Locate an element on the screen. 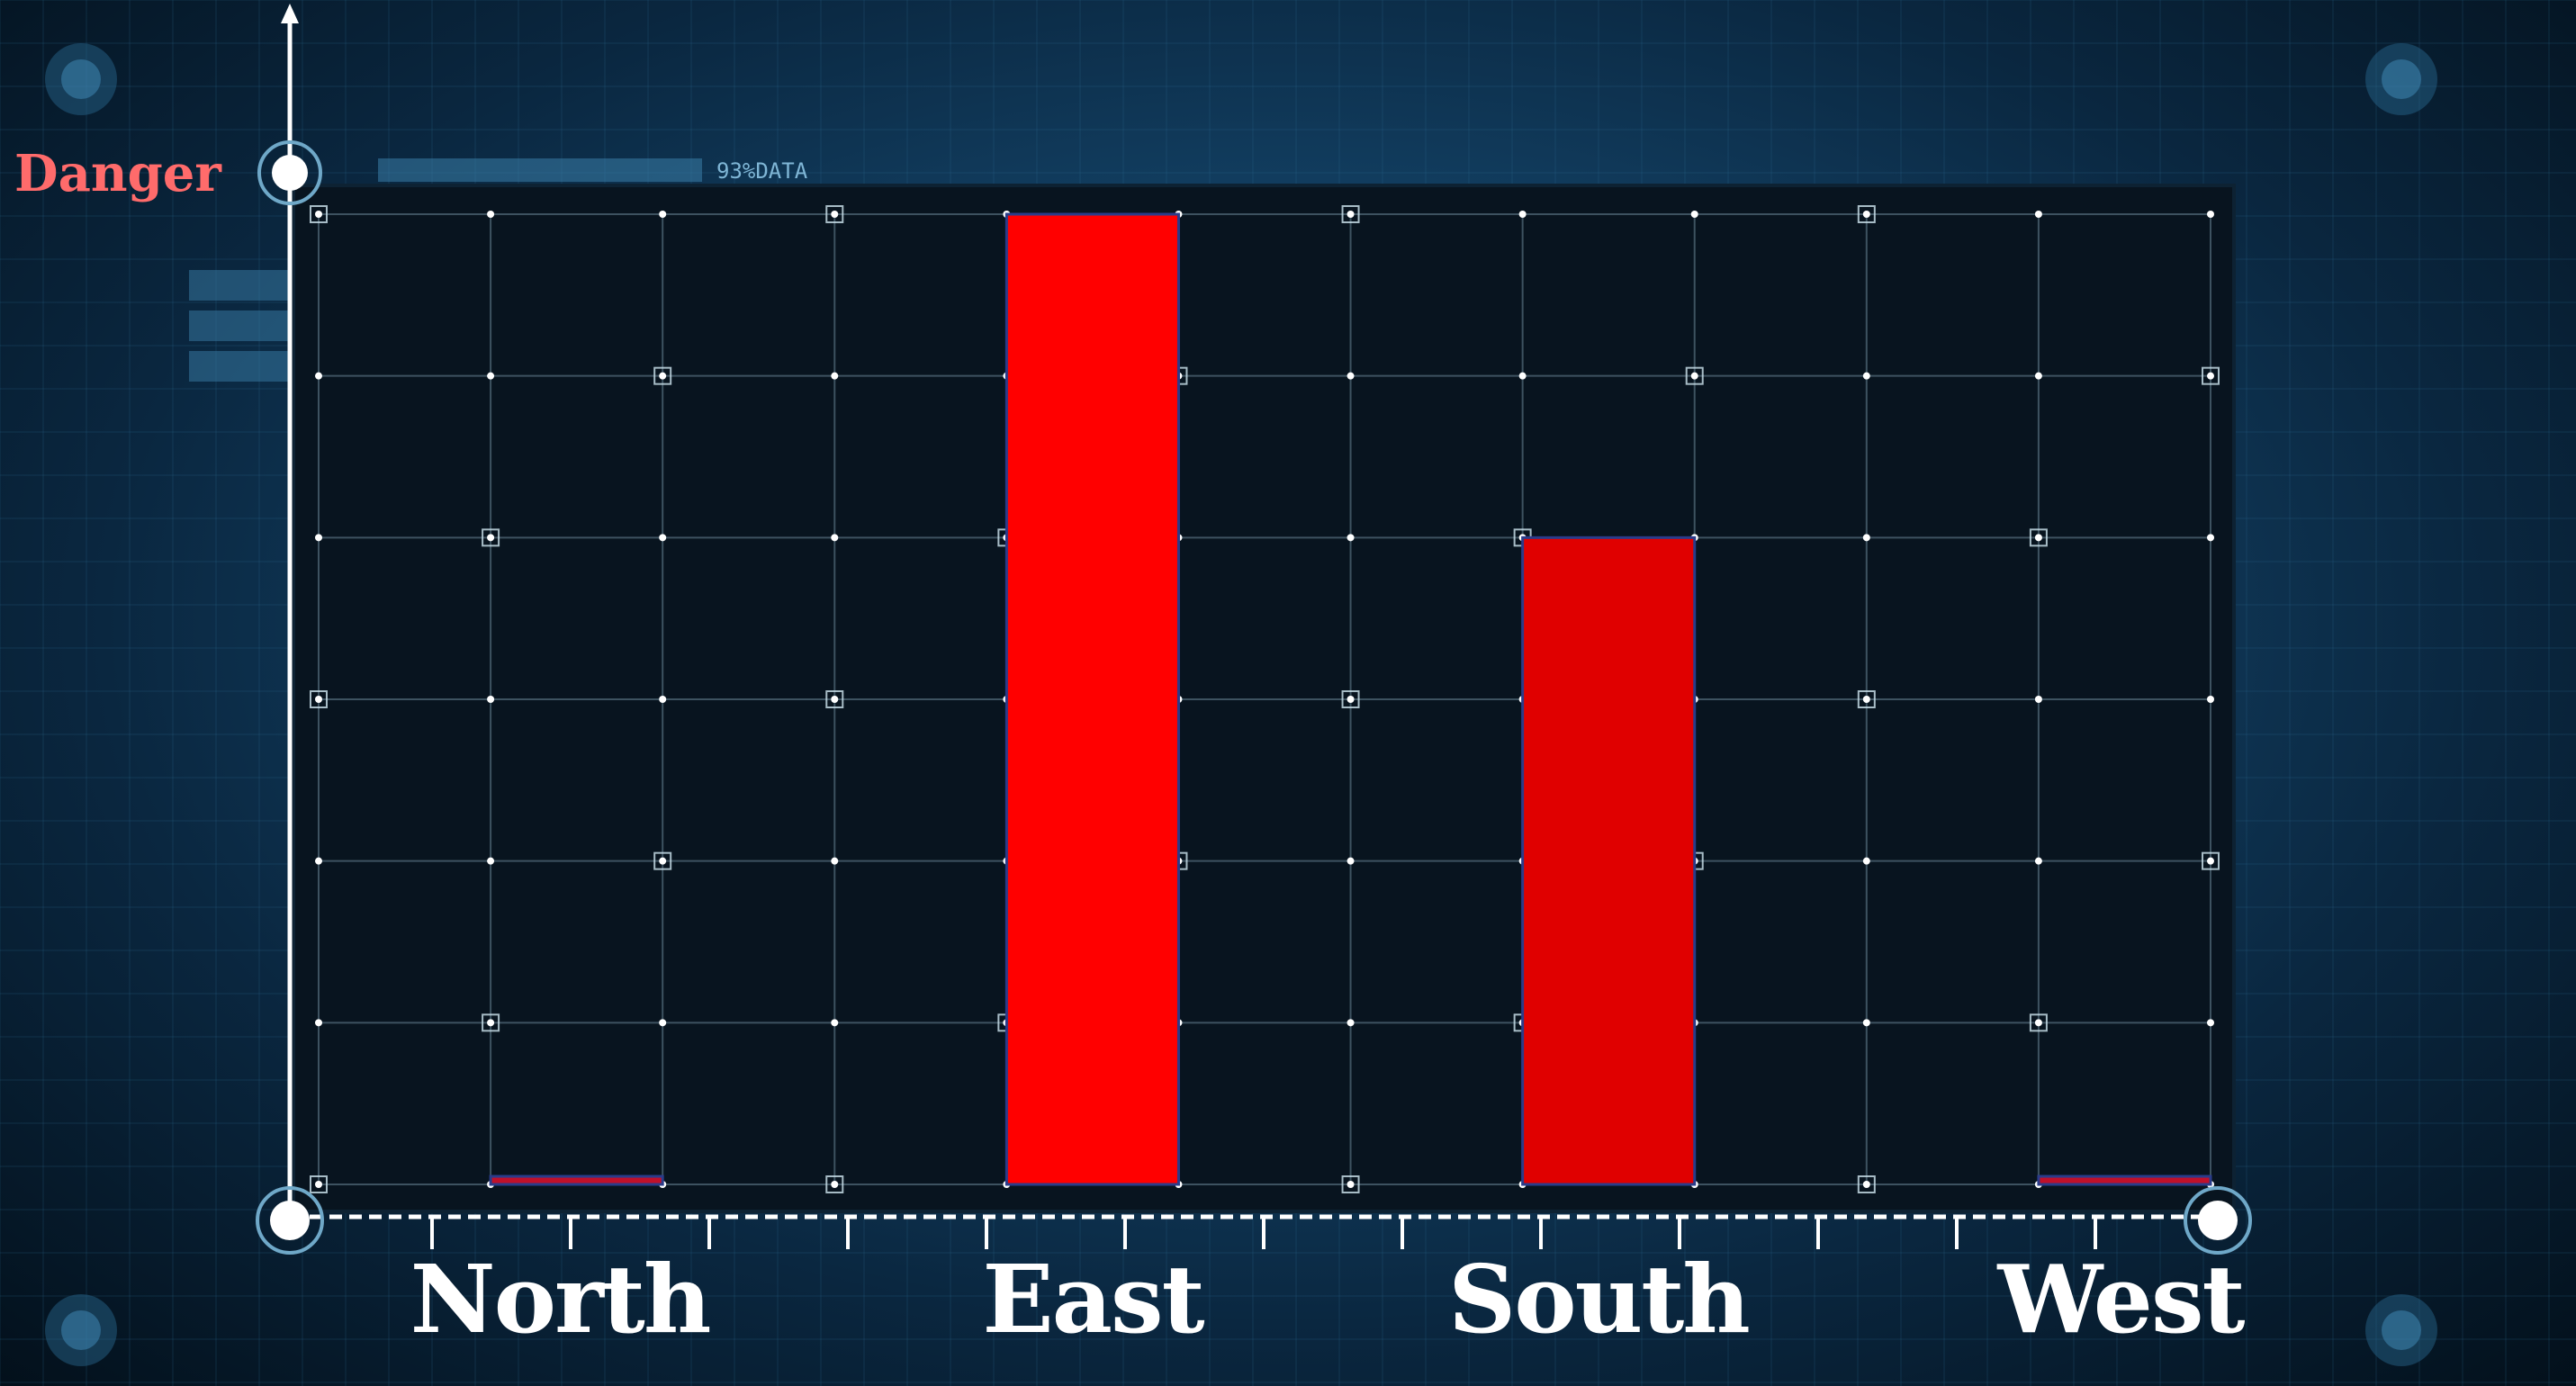 The width and height of the screenshot is (2576, 1386). category-label-north: North is located at coordinates (560, 1299).